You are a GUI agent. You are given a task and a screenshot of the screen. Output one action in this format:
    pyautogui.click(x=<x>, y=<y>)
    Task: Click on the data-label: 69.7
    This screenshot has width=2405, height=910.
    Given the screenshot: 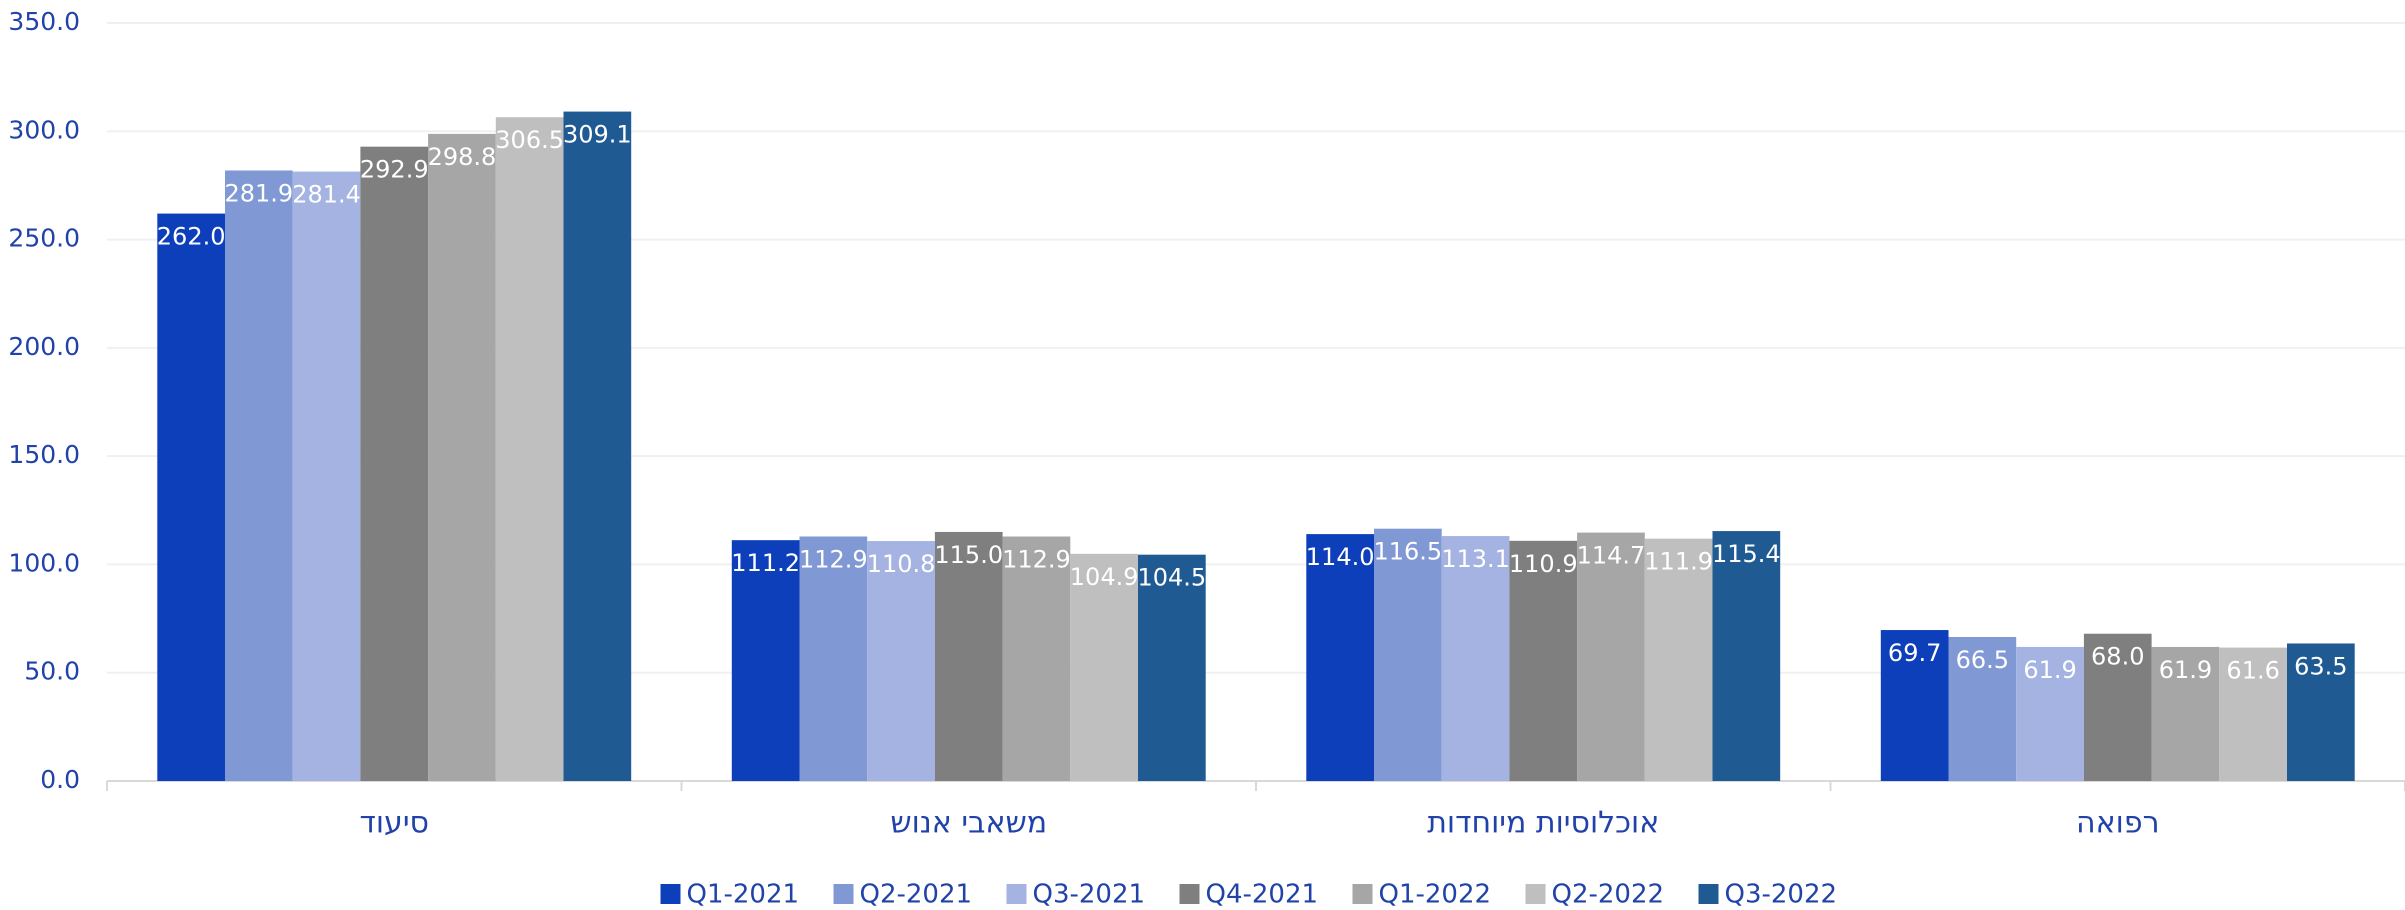 What is the action you would take?
    pyautogui.click(x=1914, y=653)
    